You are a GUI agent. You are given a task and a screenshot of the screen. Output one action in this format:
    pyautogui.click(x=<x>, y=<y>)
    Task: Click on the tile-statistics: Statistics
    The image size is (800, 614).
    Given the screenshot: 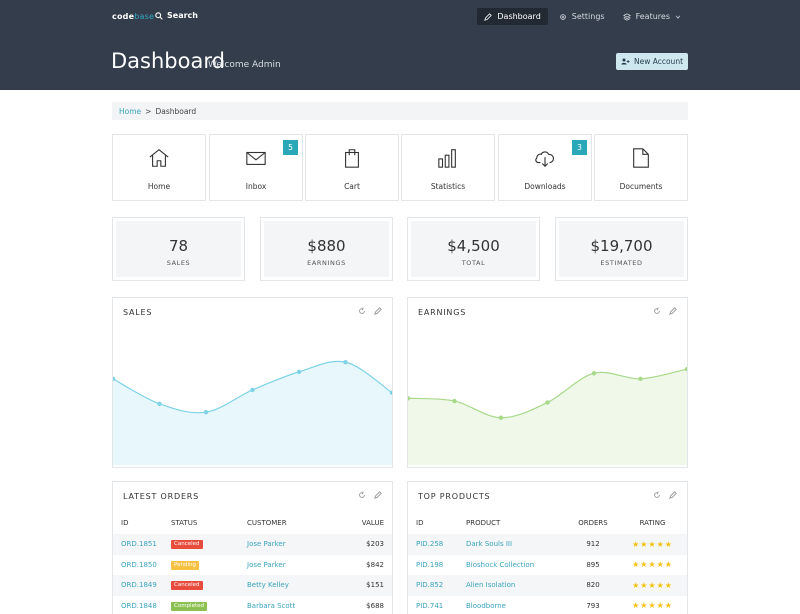 What is the action you would take?
    pyautogui.click(x=448, y=167)
    